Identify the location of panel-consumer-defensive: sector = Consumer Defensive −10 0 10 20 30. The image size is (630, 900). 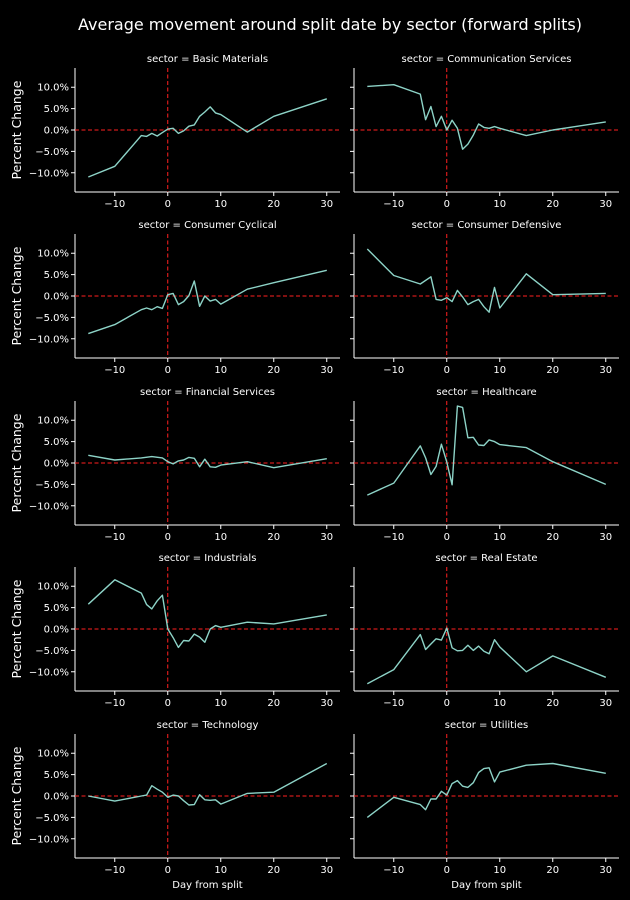
(484, 298).